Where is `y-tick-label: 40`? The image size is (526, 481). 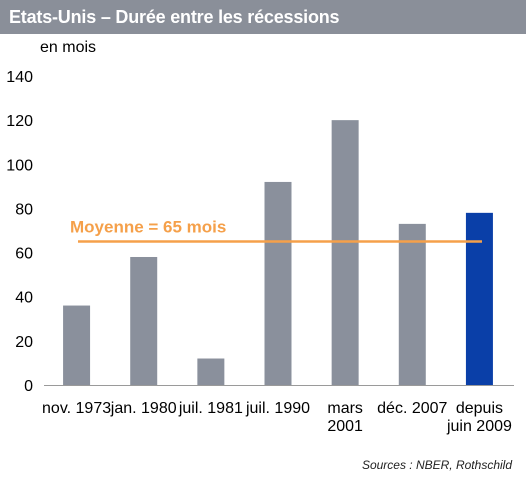
y-tick-label: 40 is located at coordinates (24, 298).